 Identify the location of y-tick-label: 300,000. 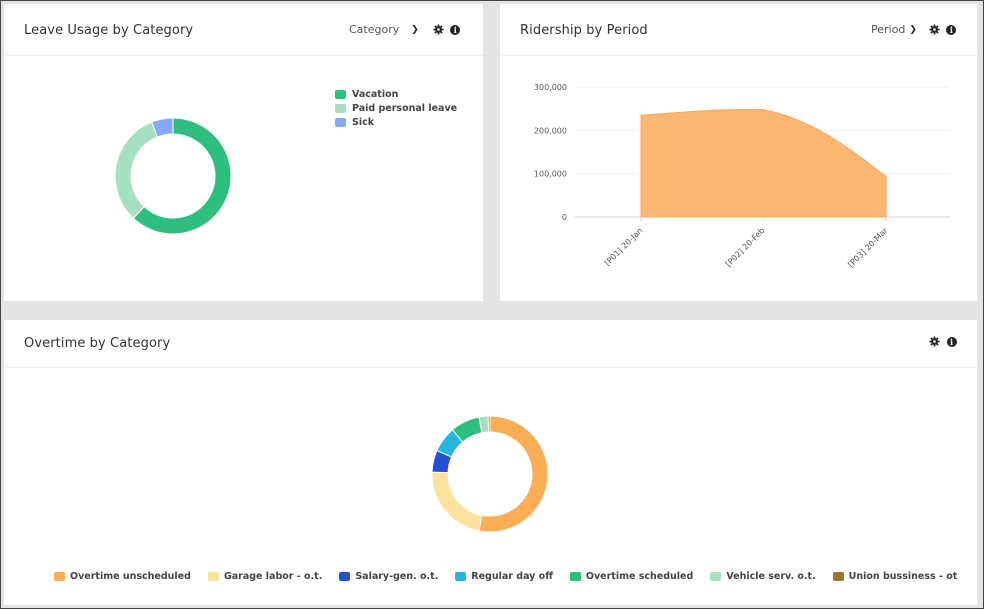
(550, 87).